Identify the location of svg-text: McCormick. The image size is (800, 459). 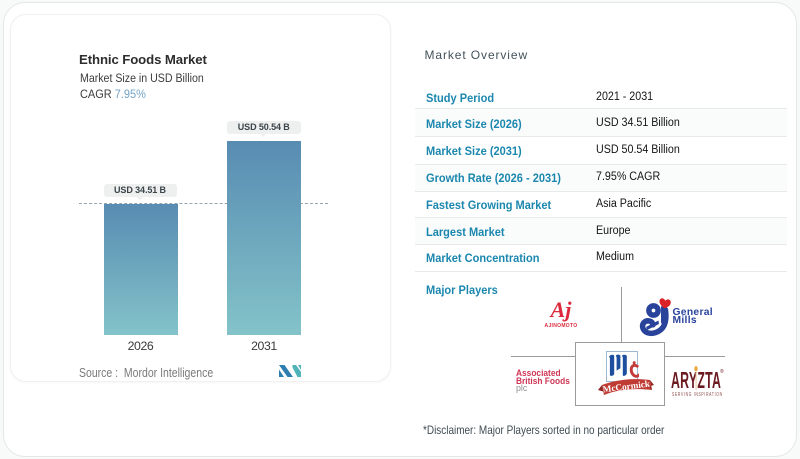
(626, 386).